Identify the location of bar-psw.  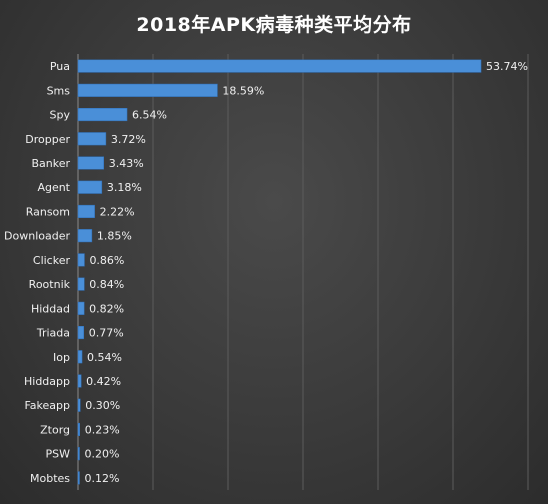
(78, 454).